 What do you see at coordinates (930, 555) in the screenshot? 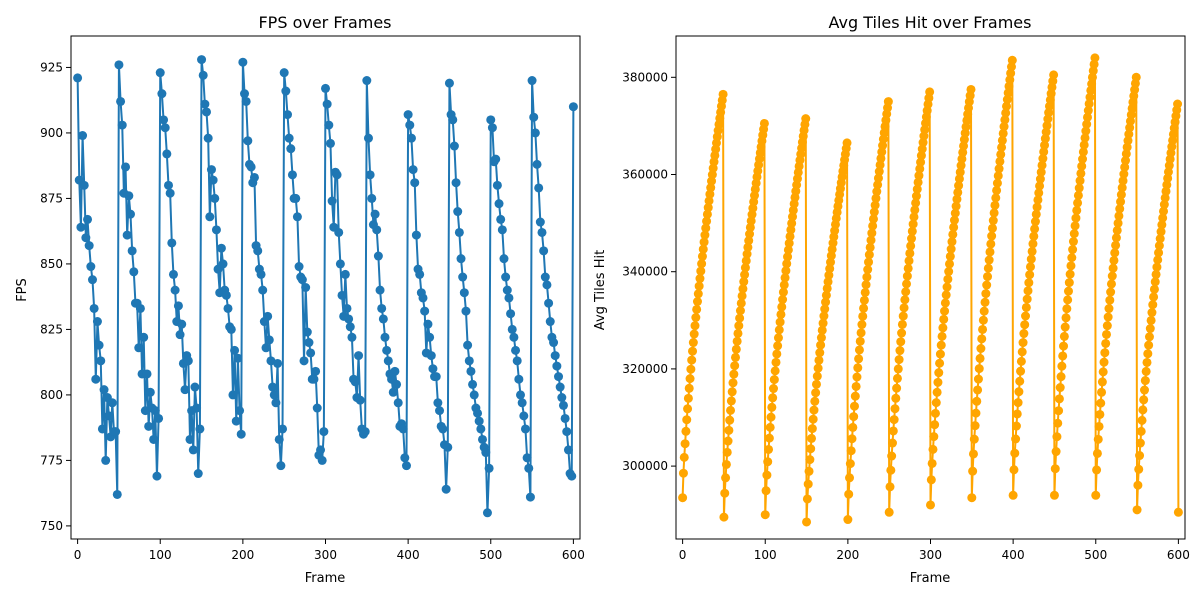
I see `tiles-x-tick-label: 300` at bounding box center [930, 555].